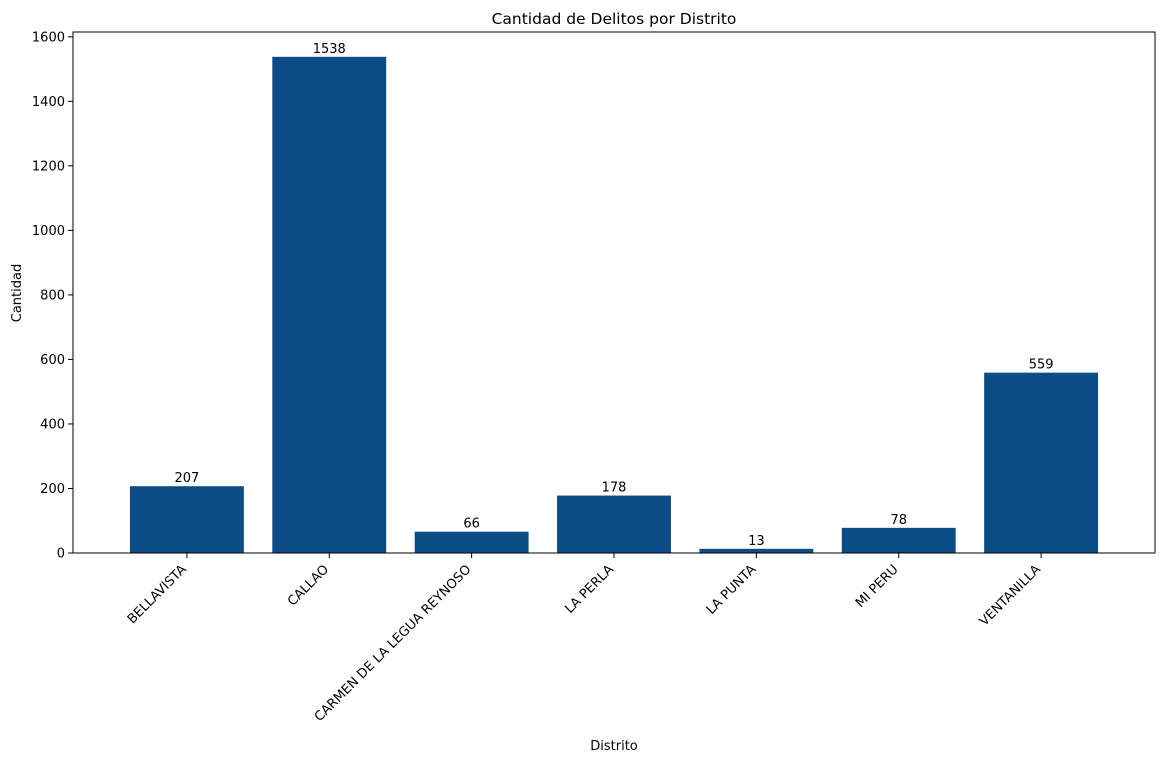  What do you see at coordinates (52, 489) in the screenshot?
I see `y-tick-label: 200` at bounding box center [52, 489].